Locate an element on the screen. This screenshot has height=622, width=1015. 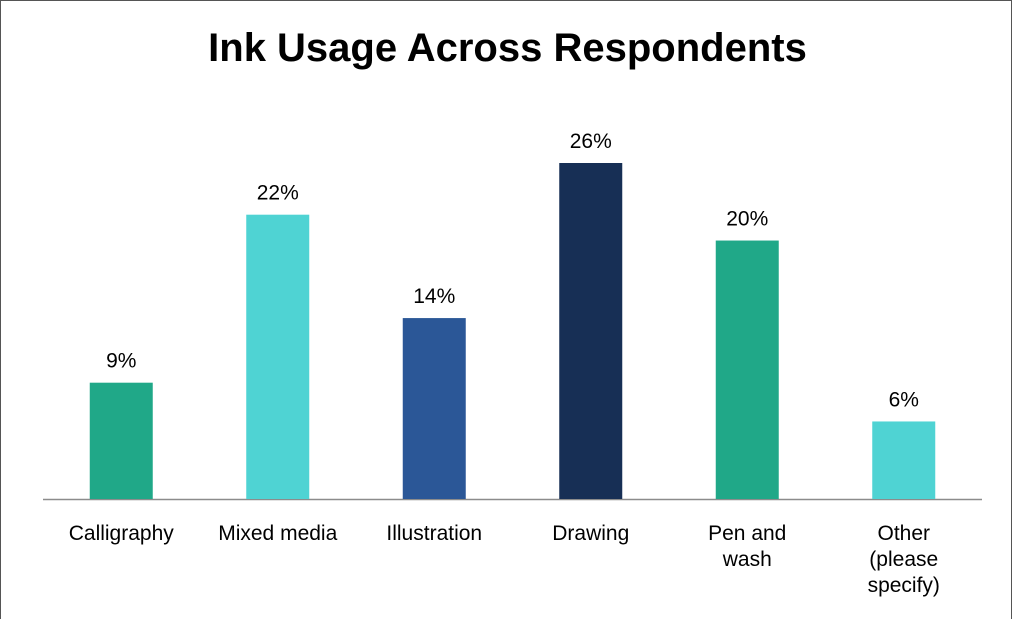
tick-label-4: Pen and wash is located at coordinates (747, 546).